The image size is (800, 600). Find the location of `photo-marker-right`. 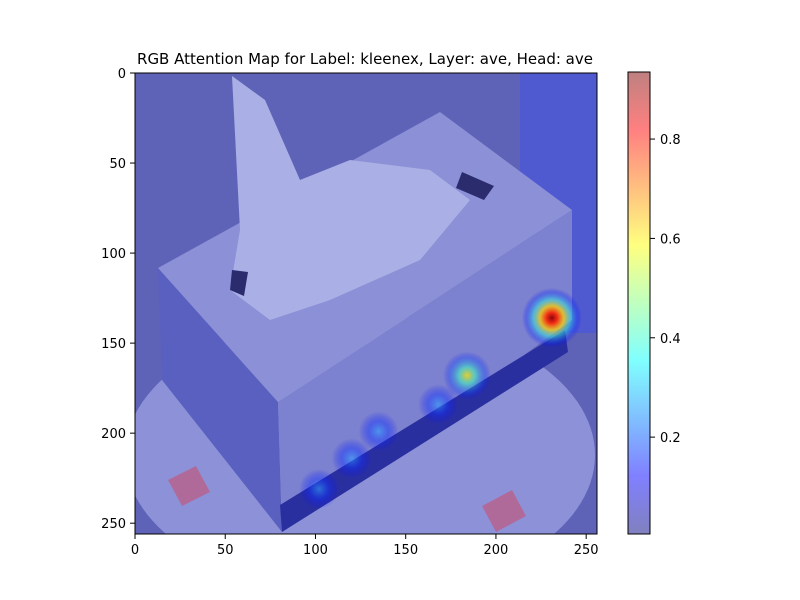

photo-marker-right is located at coordinates (504, 511).